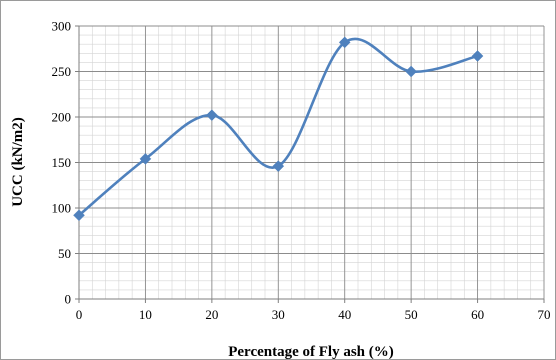  I want to click on y-tick-label: 250, so click(62, 71).